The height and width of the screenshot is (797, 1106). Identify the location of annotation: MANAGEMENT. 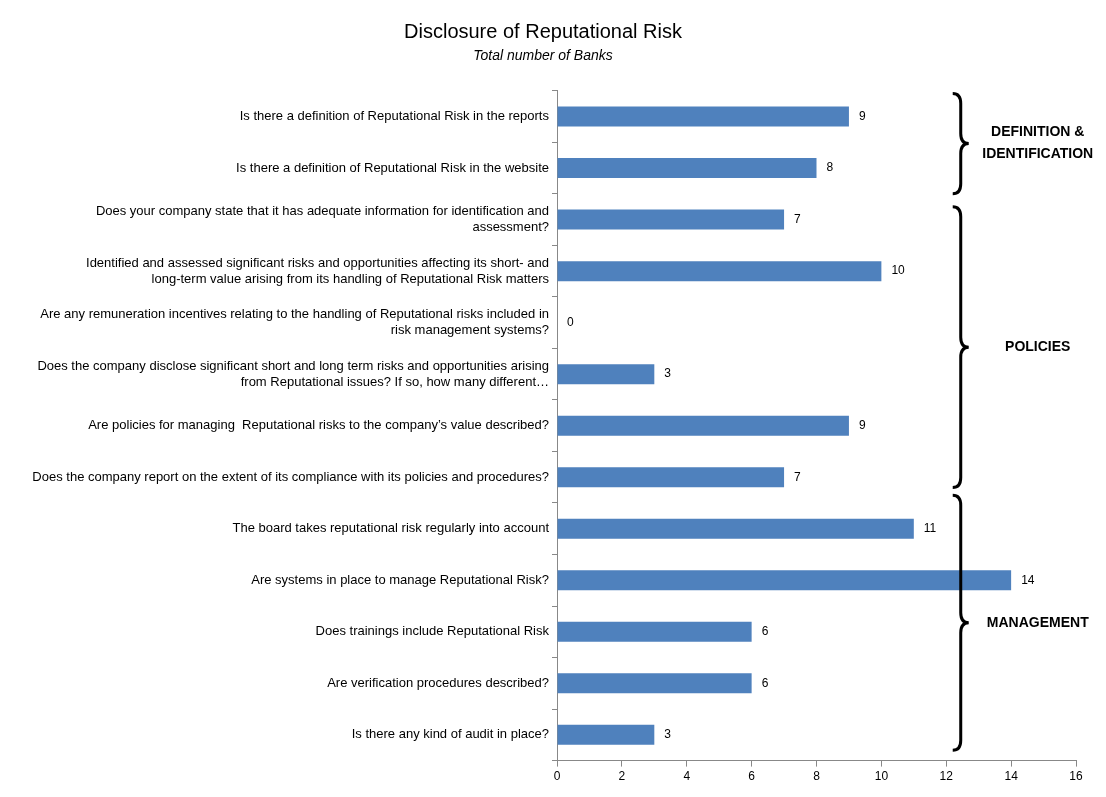
(1038, 621).